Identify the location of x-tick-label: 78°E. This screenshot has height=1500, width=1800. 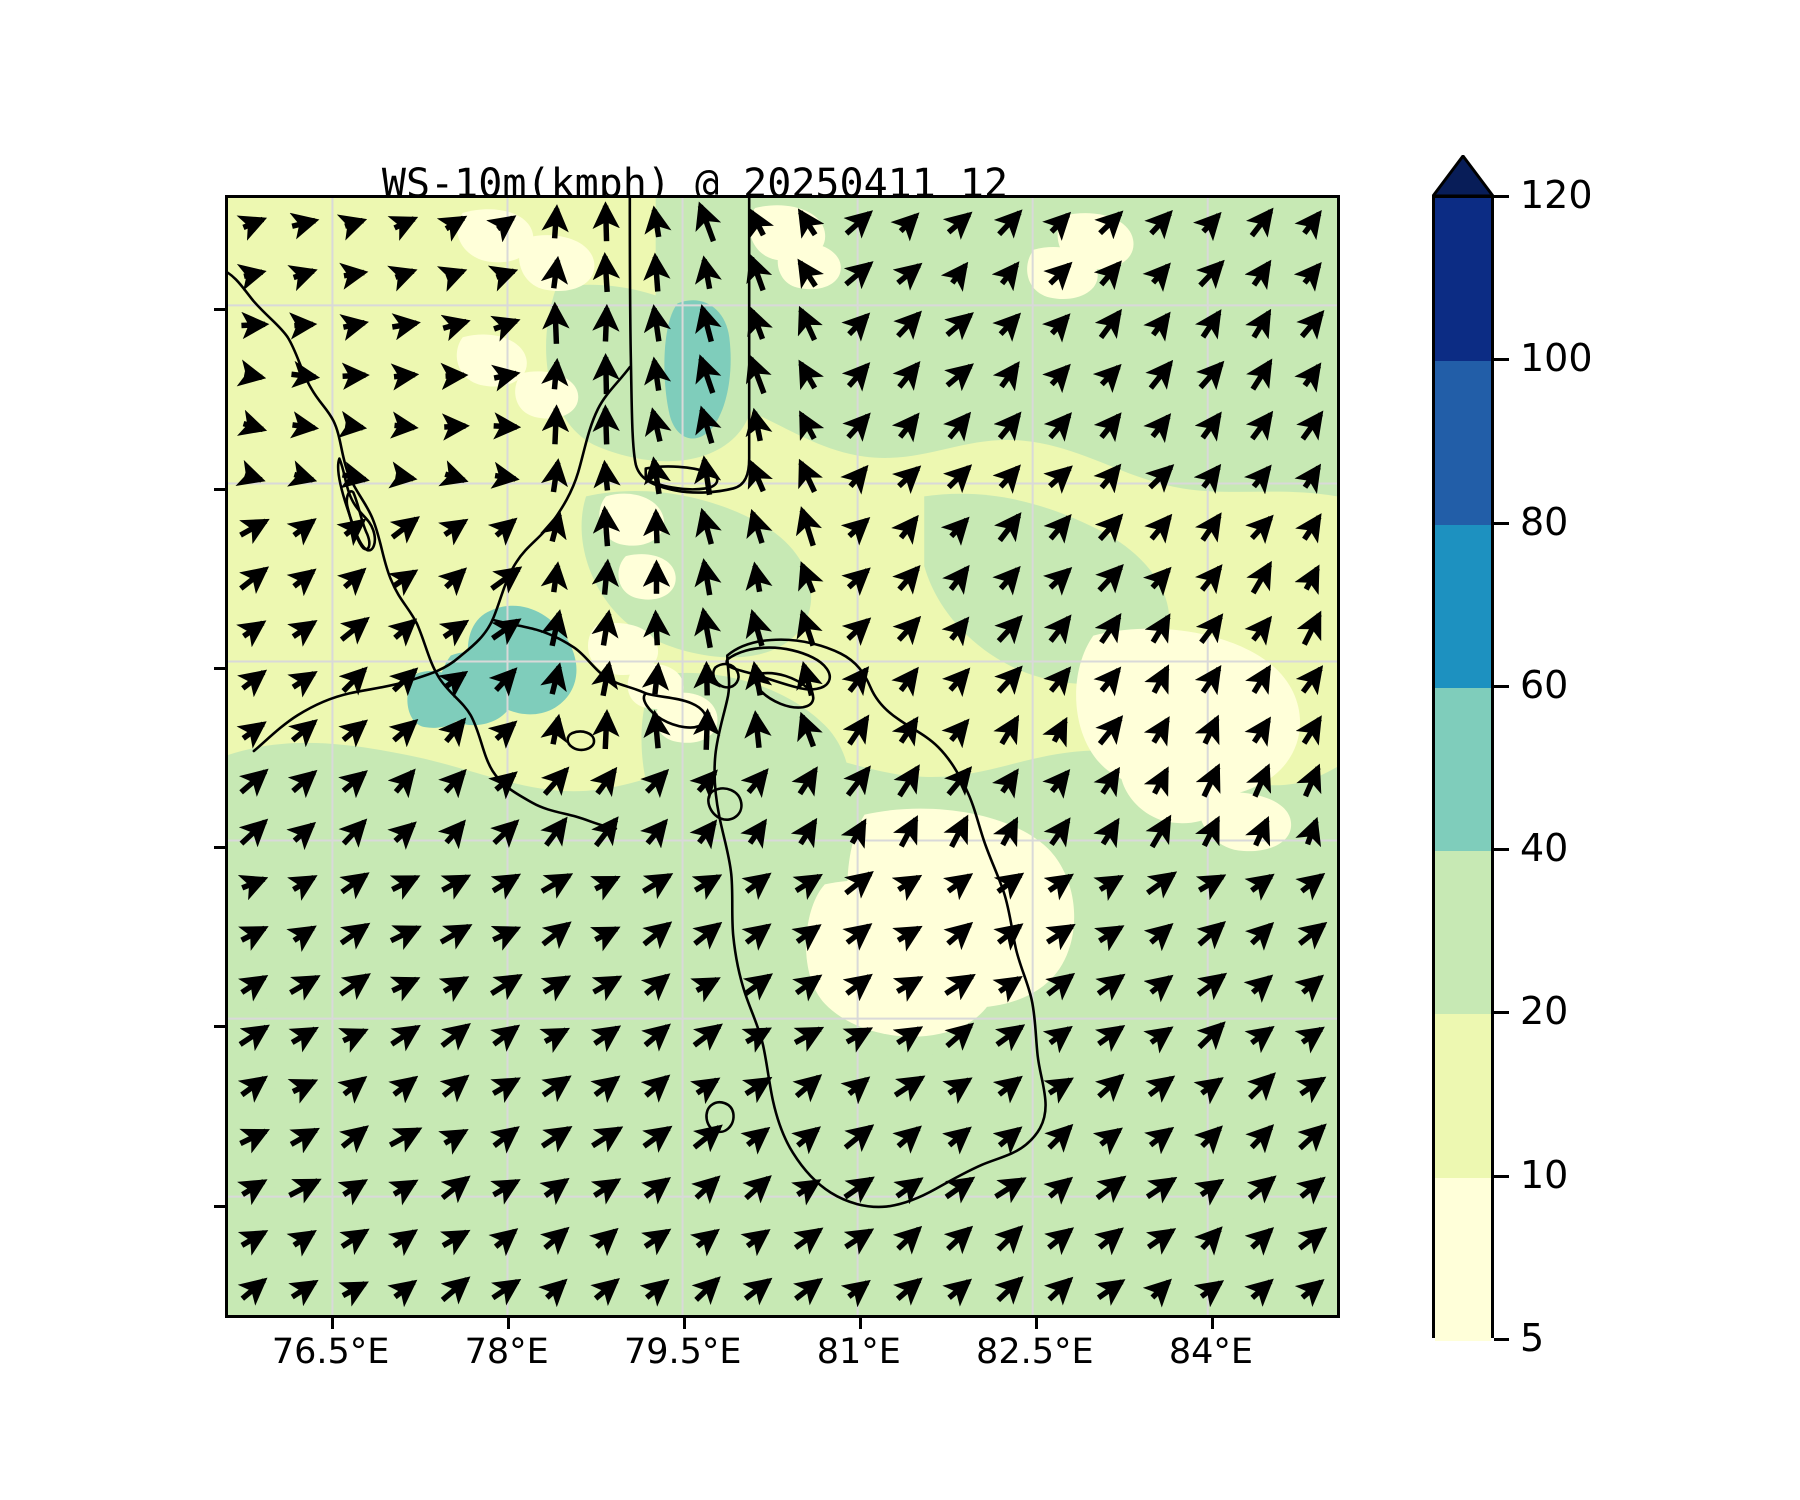
(506, 1352).